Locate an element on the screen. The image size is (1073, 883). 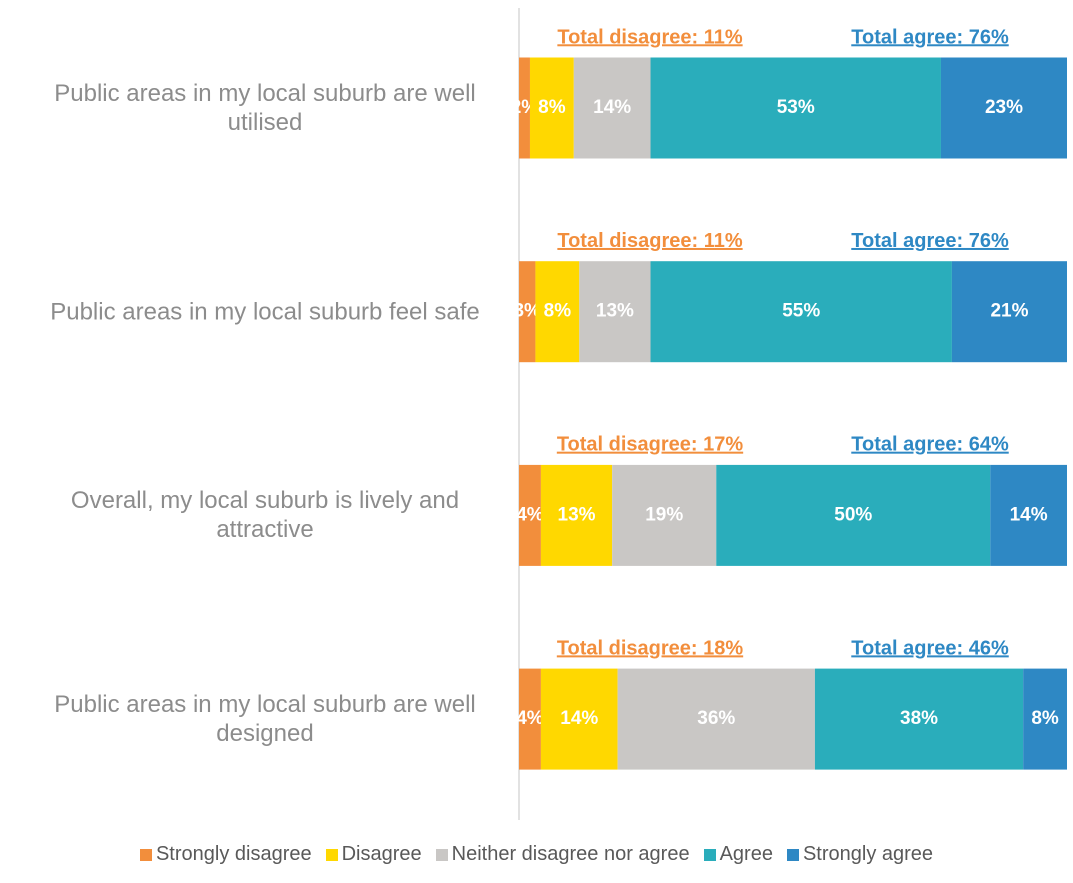
legend-label: Disagree is located at coordinates (381, 854).